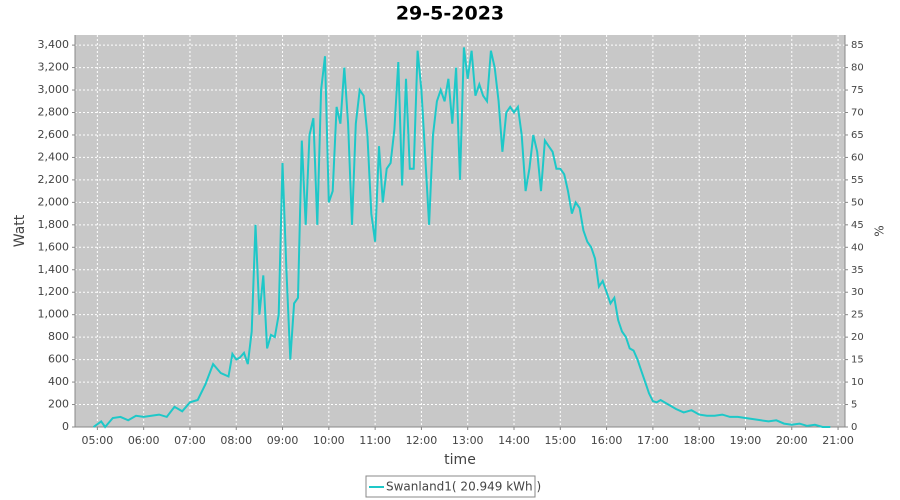  Describe the element at coordinates (283, 440) in the screenshot. I see `x-tick-label: 09:00` at that location.